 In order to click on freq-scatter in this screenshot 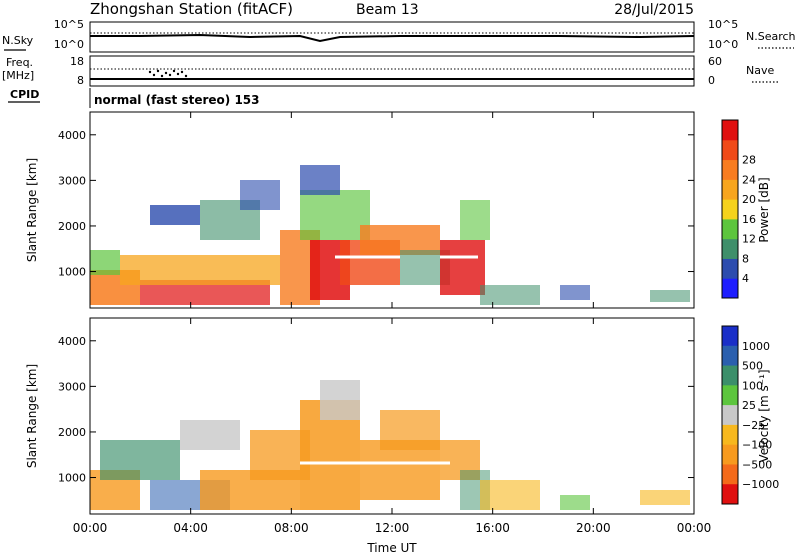, I will do `click(168, 73)`.